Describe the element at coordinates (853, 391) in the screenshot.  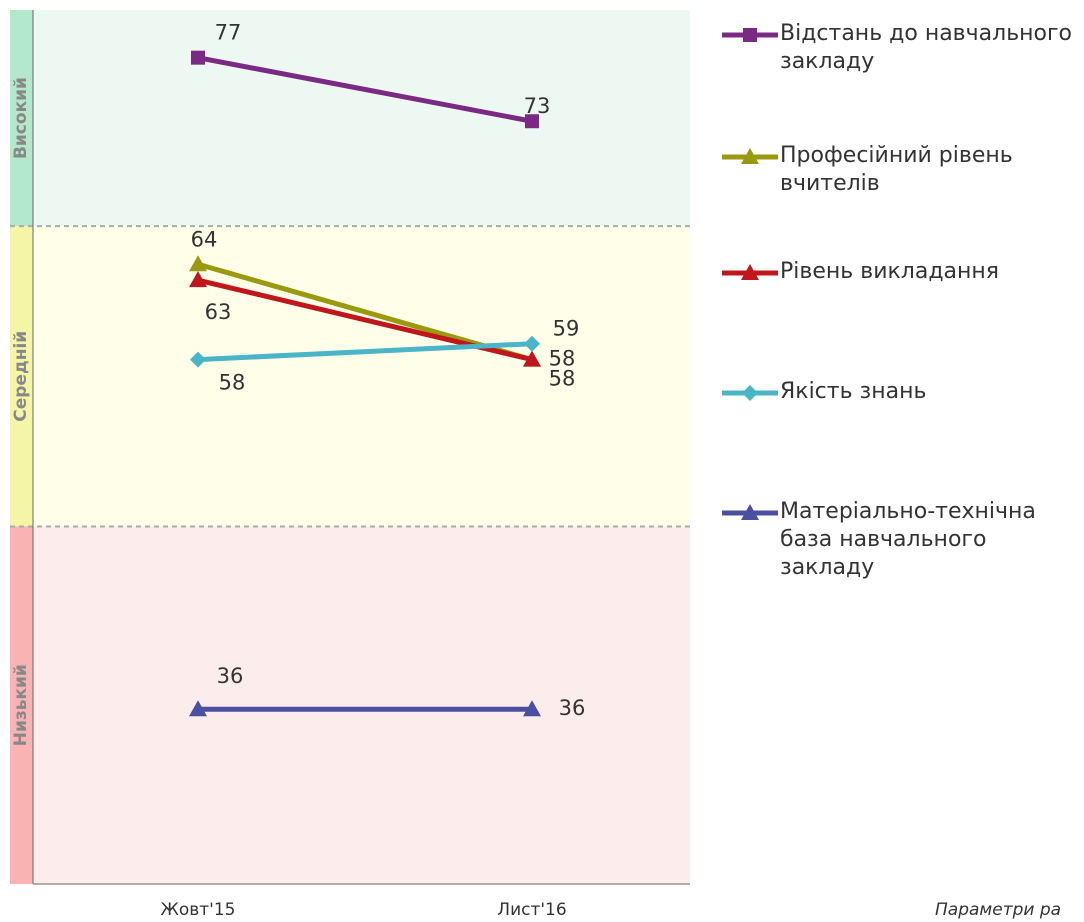
I see `legend-label: Якість знань` at that location.